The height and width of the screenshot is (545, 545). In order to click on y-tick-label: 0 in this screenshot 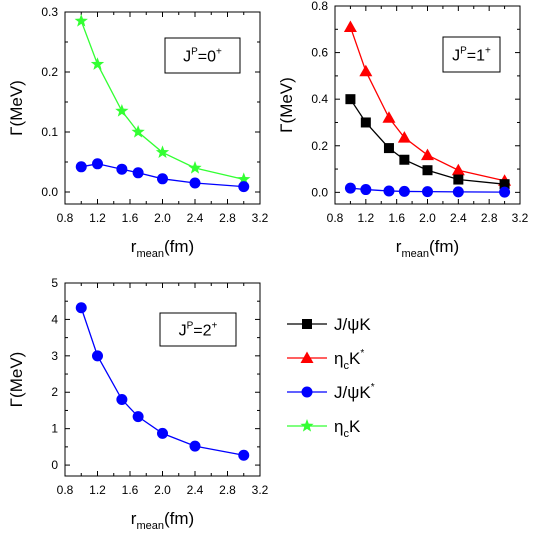, I will do `click(54, 465)`.